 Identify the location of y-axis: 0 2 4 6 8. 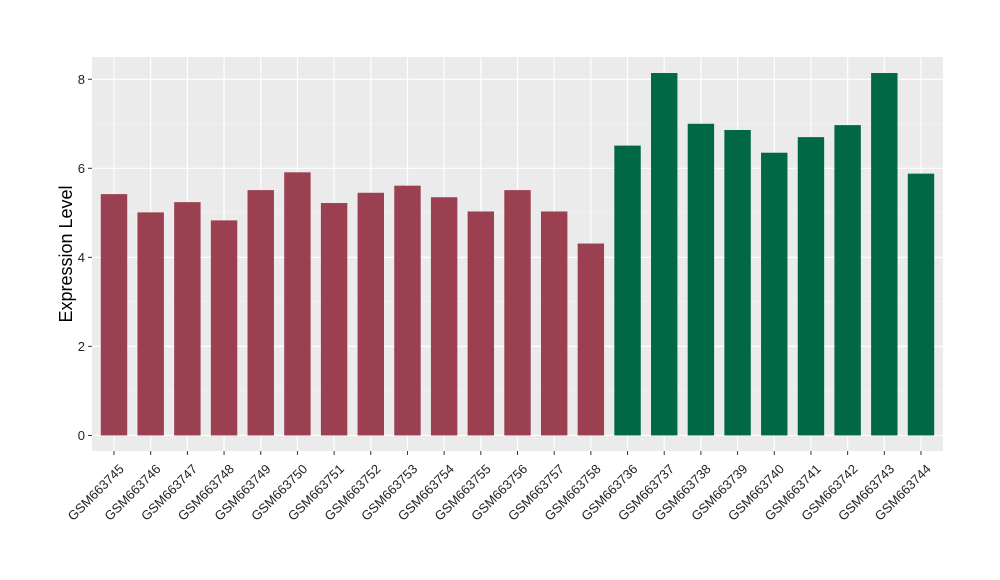
(85, 257).